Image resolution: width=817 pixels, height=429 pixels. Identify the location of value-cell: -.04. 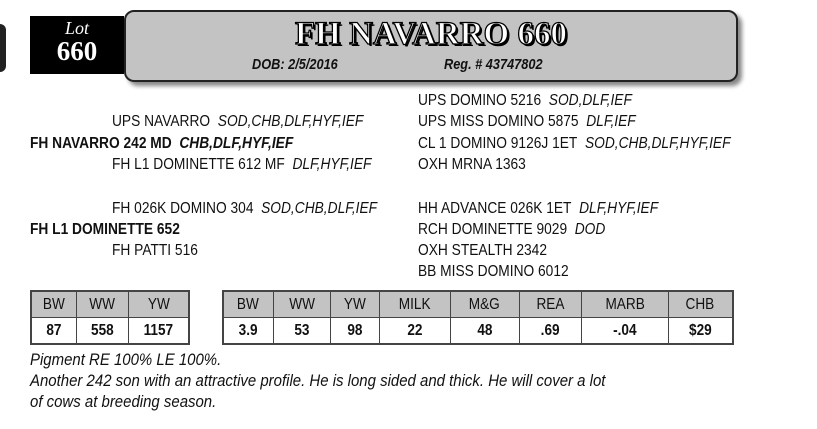
(624, 331).